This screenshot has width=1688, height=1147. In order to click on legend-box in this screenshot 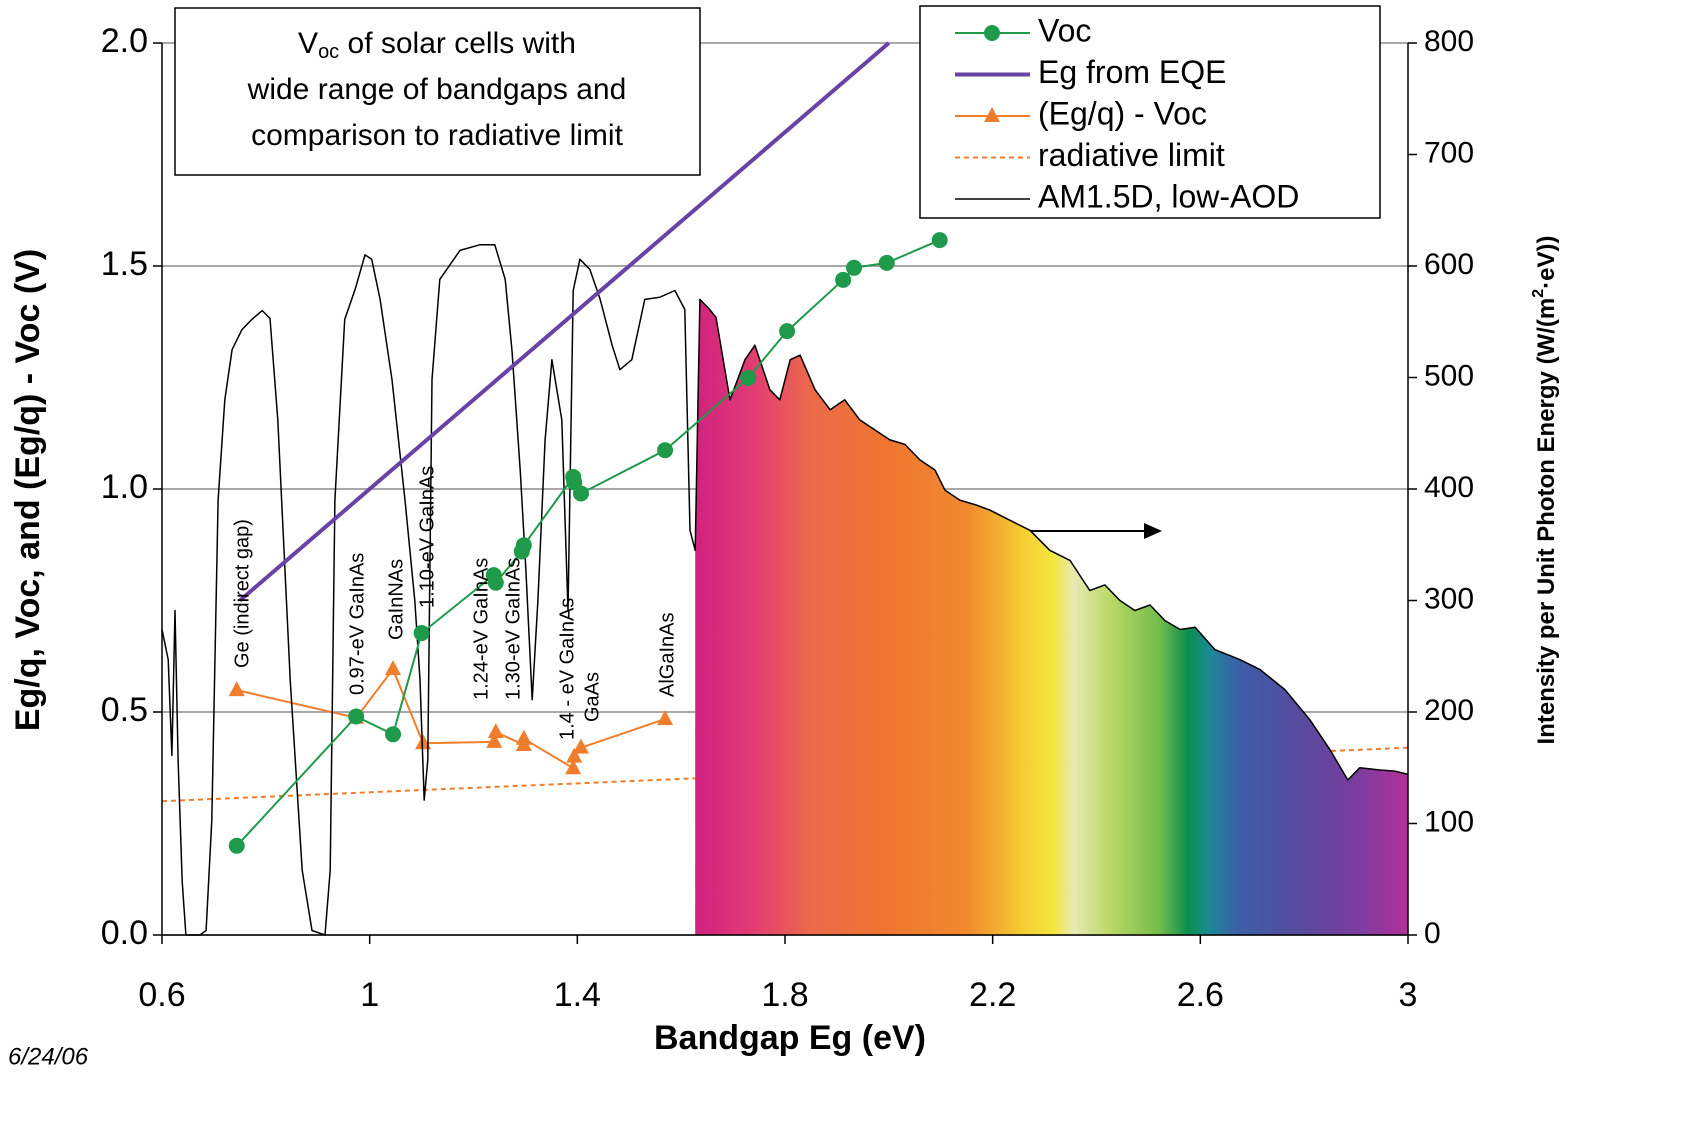, I will do `click(1150, 112)`.